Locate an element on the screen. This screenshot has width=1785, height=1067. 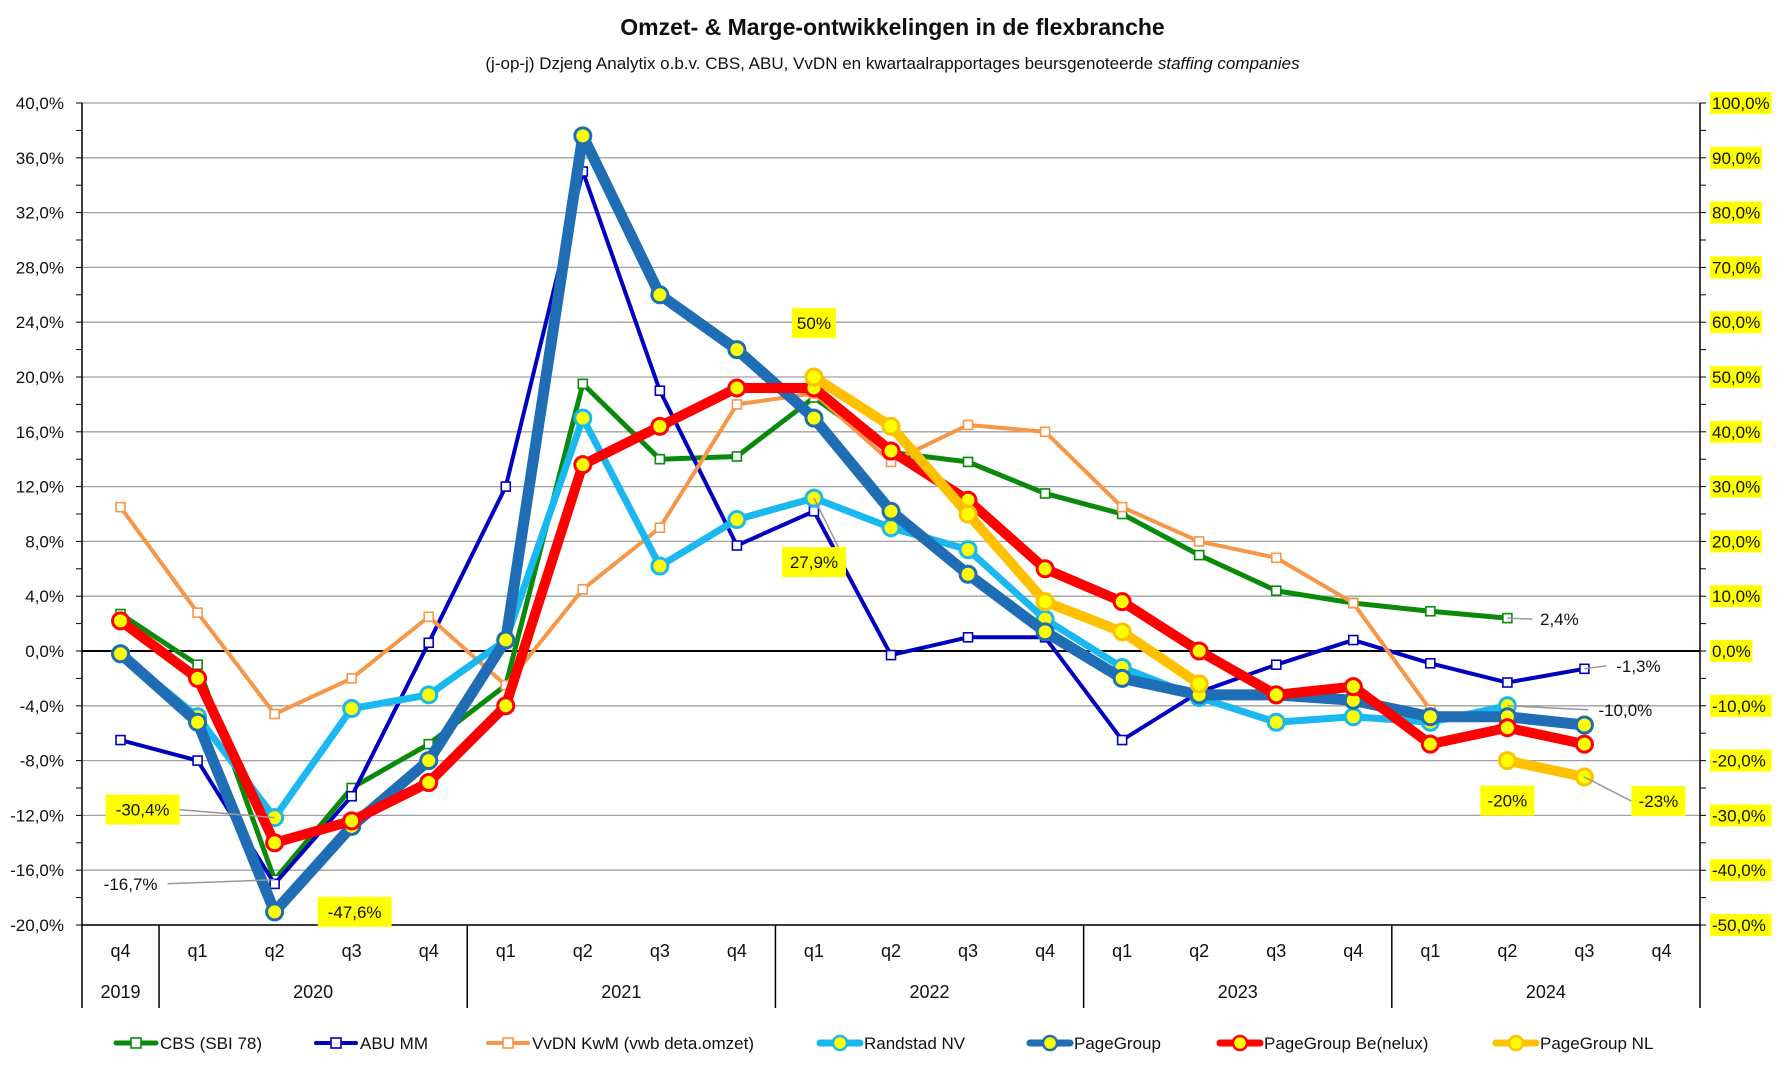
left-tick-label: -20,0% is located at coordinates (37, 925).